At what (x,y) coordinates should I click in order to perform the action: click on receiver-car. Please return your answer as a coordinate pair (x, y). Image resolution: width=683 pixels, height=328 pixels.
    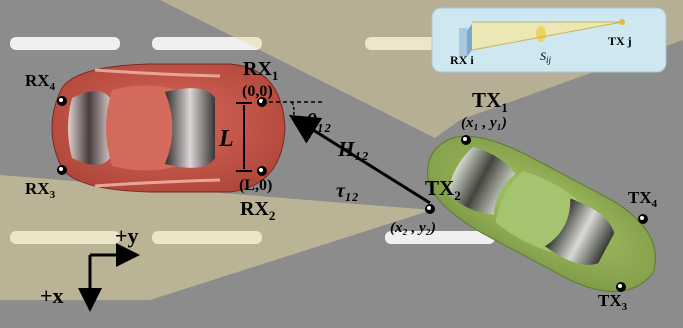
    Looking at the image, I should click on (168, 128).